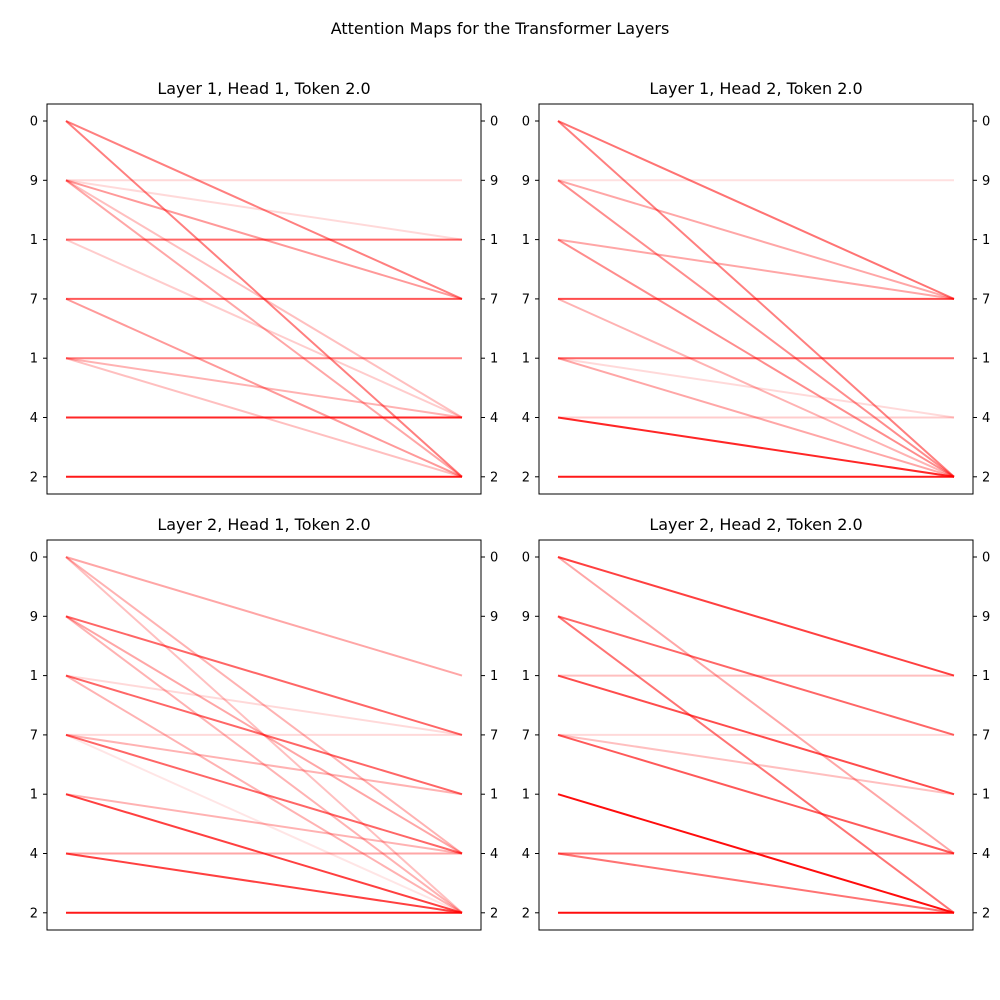  What do you see at coordinates (755, 88) in the screenshot?
I see `panel-title: Layer 1, Head 2, Token 2.0` at bounding box center [755, 88].